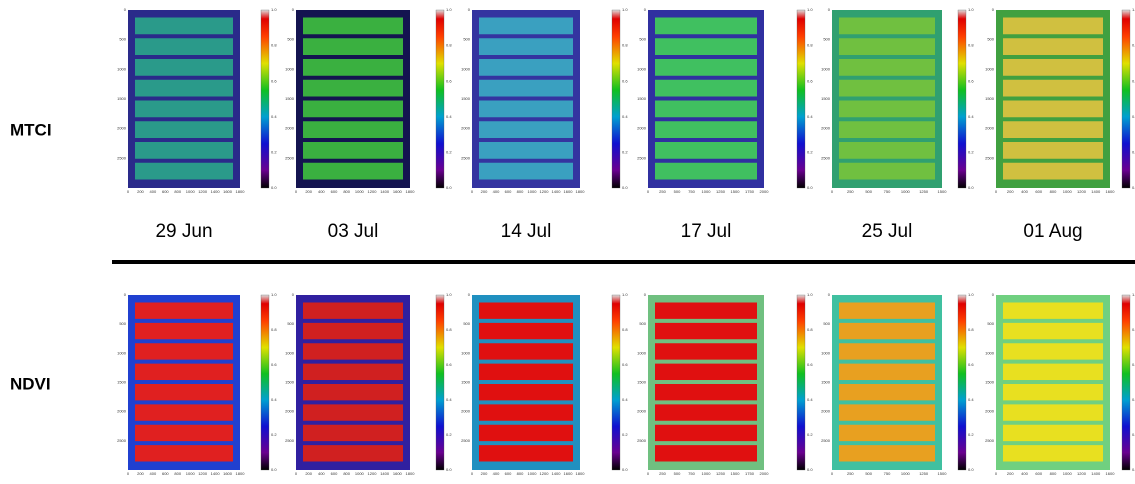 The width and height of the screenshot is (1135, 484). I want to click on colorbar-tick-label: 0.0, so click(449, 187).